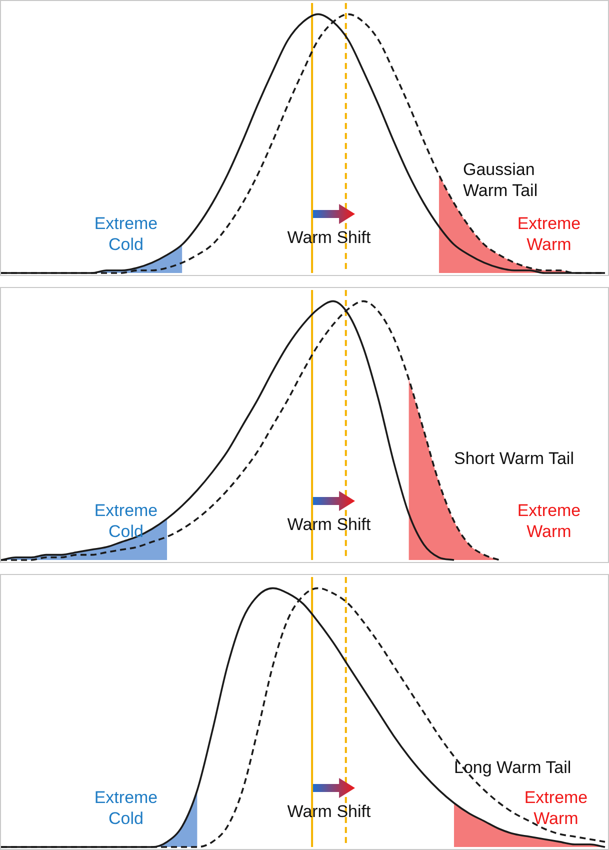 The image size is (609, 850). What do you see at coordinates (514, 458) in the screenshot?
I see `annotation: Short Warm Tail` at bounding box center [514, 458].